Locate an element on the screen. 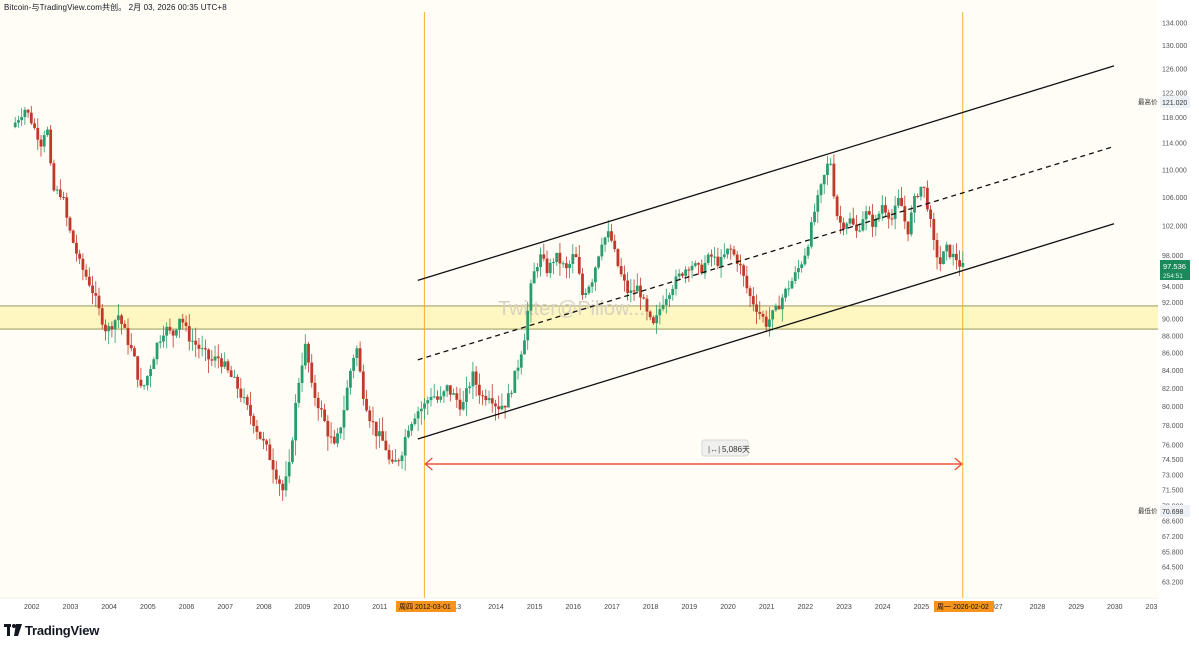 The height and width of the screenshot is (649, 1199). price-tick-label: 65.800 is located at coordinates (1173, 553).